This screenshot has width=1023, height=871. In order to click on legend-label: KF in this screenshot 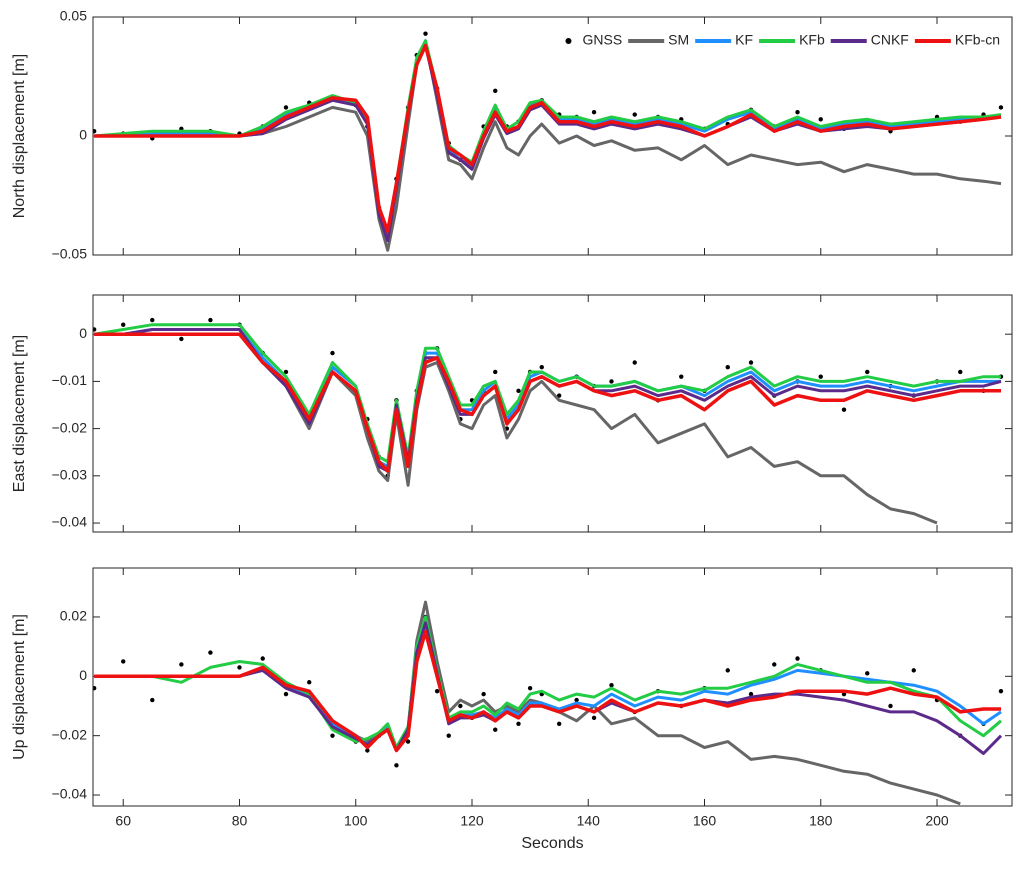, I will do `click(744, 40)`.